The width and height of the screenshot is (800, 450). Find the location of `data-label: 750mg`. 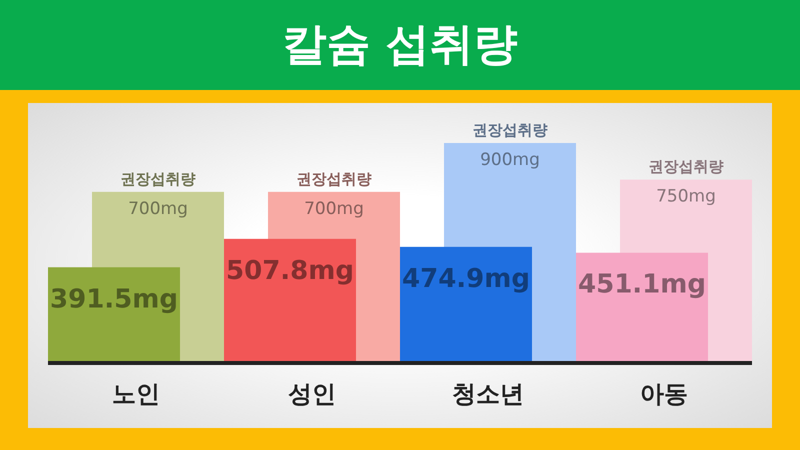

data-label: 750mg is located at coordinates (686, 196).